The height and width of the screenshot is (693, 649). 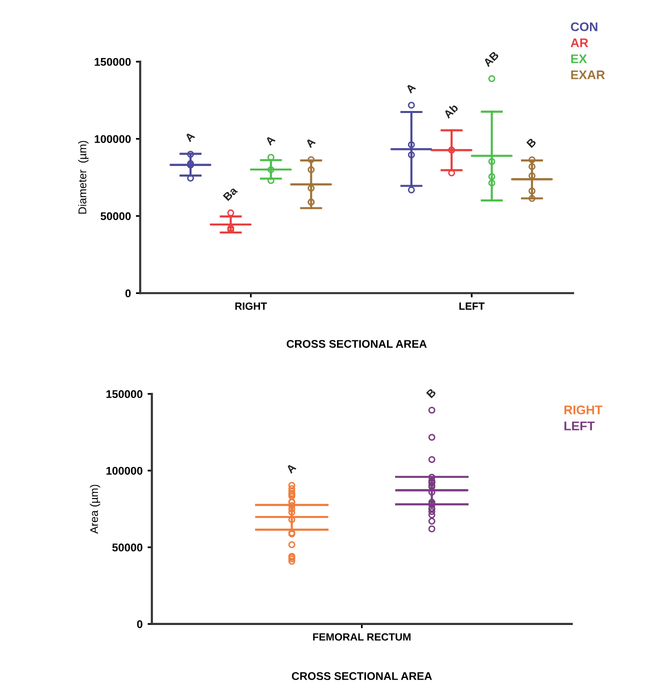 What do you see at coordinates (583, 409) in the screenshot?
I see `text: RIGHT` at bounding box center [583, 409].